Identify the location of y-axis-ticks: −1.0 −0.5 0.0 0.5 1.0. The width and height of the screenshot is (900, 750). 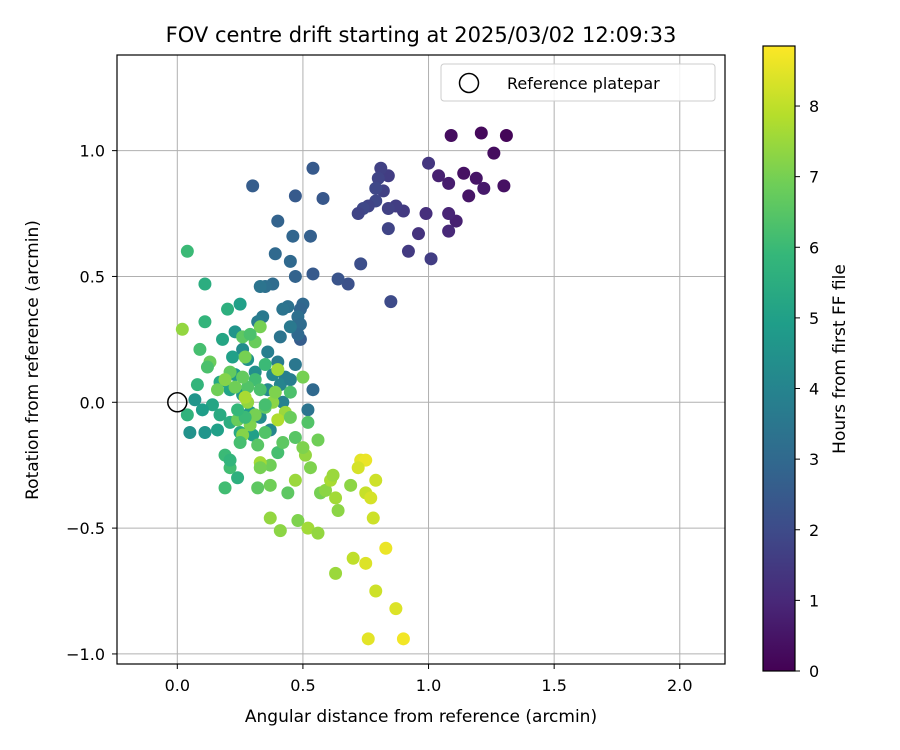
(91, 403).